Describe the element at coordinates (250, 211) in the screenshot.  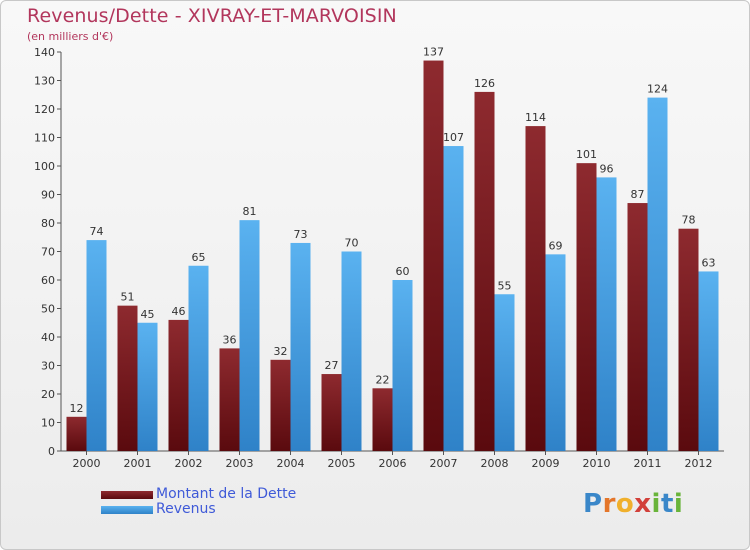
I see `data-label: 81` at that location.